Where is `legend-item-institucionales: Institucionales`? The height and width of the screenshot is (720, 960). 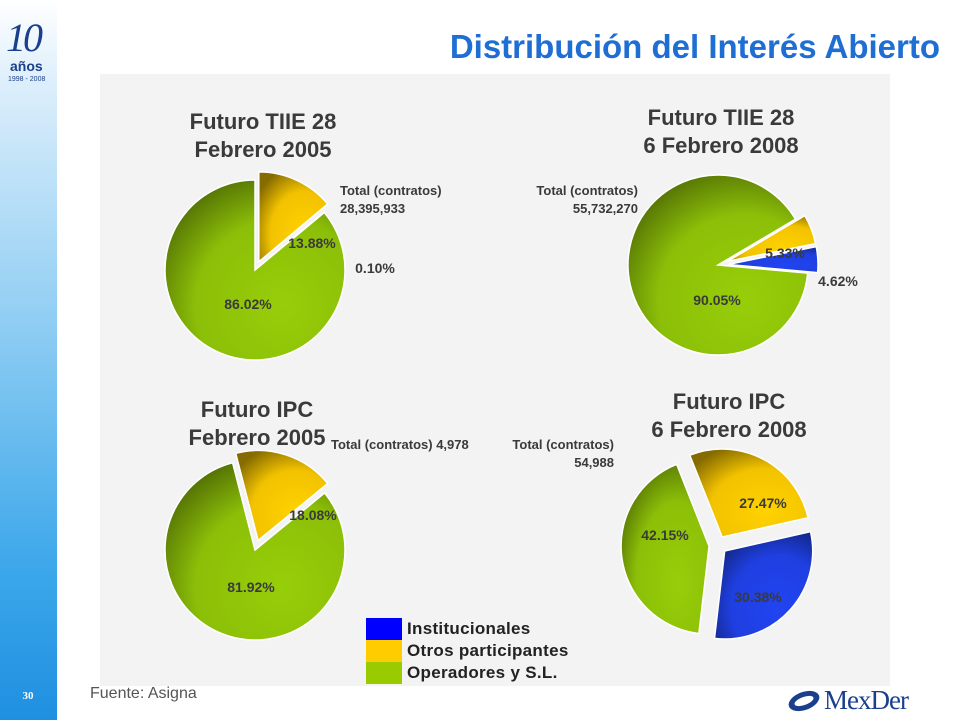 legend-item-institucionales: Institucionales is located at coordinates (467, 629).